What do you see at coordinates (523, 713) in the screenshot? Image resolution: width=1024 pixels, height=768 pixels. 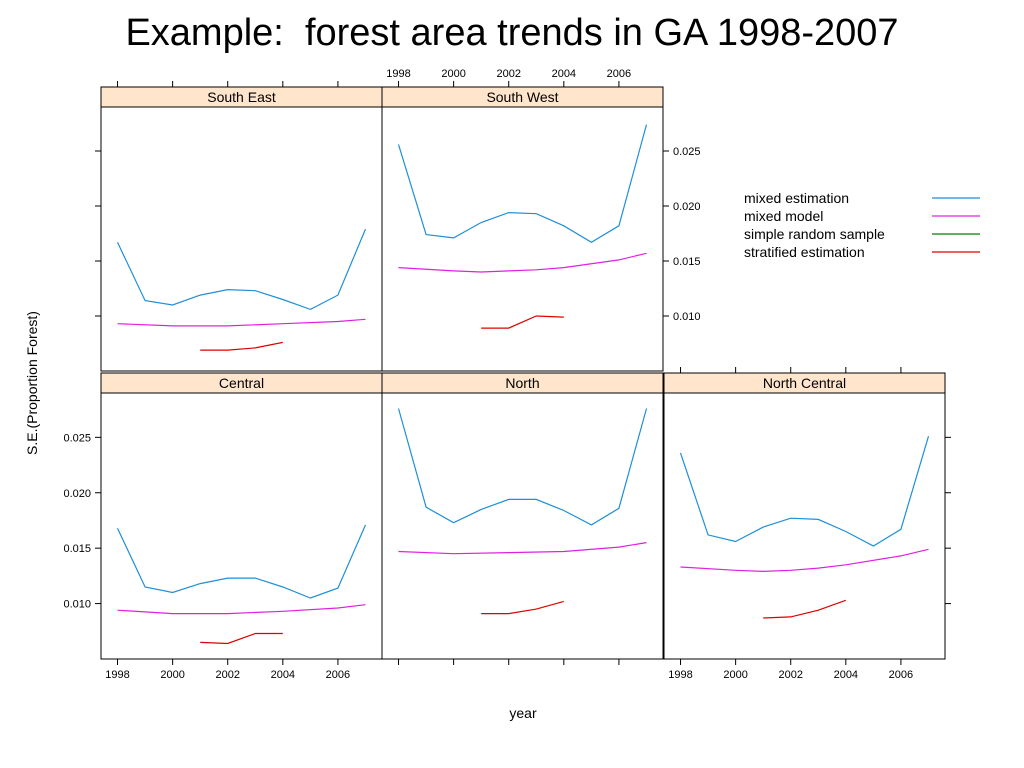 I see `x-axis-title: year` at bounding box center [523, 713].